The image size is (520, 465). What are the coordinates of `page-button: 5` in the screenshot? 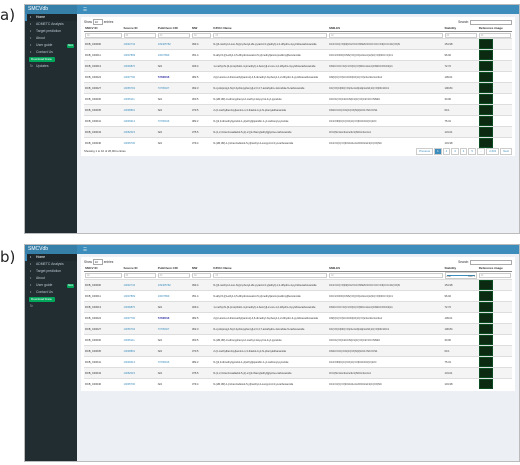 It's located at (472, 152).